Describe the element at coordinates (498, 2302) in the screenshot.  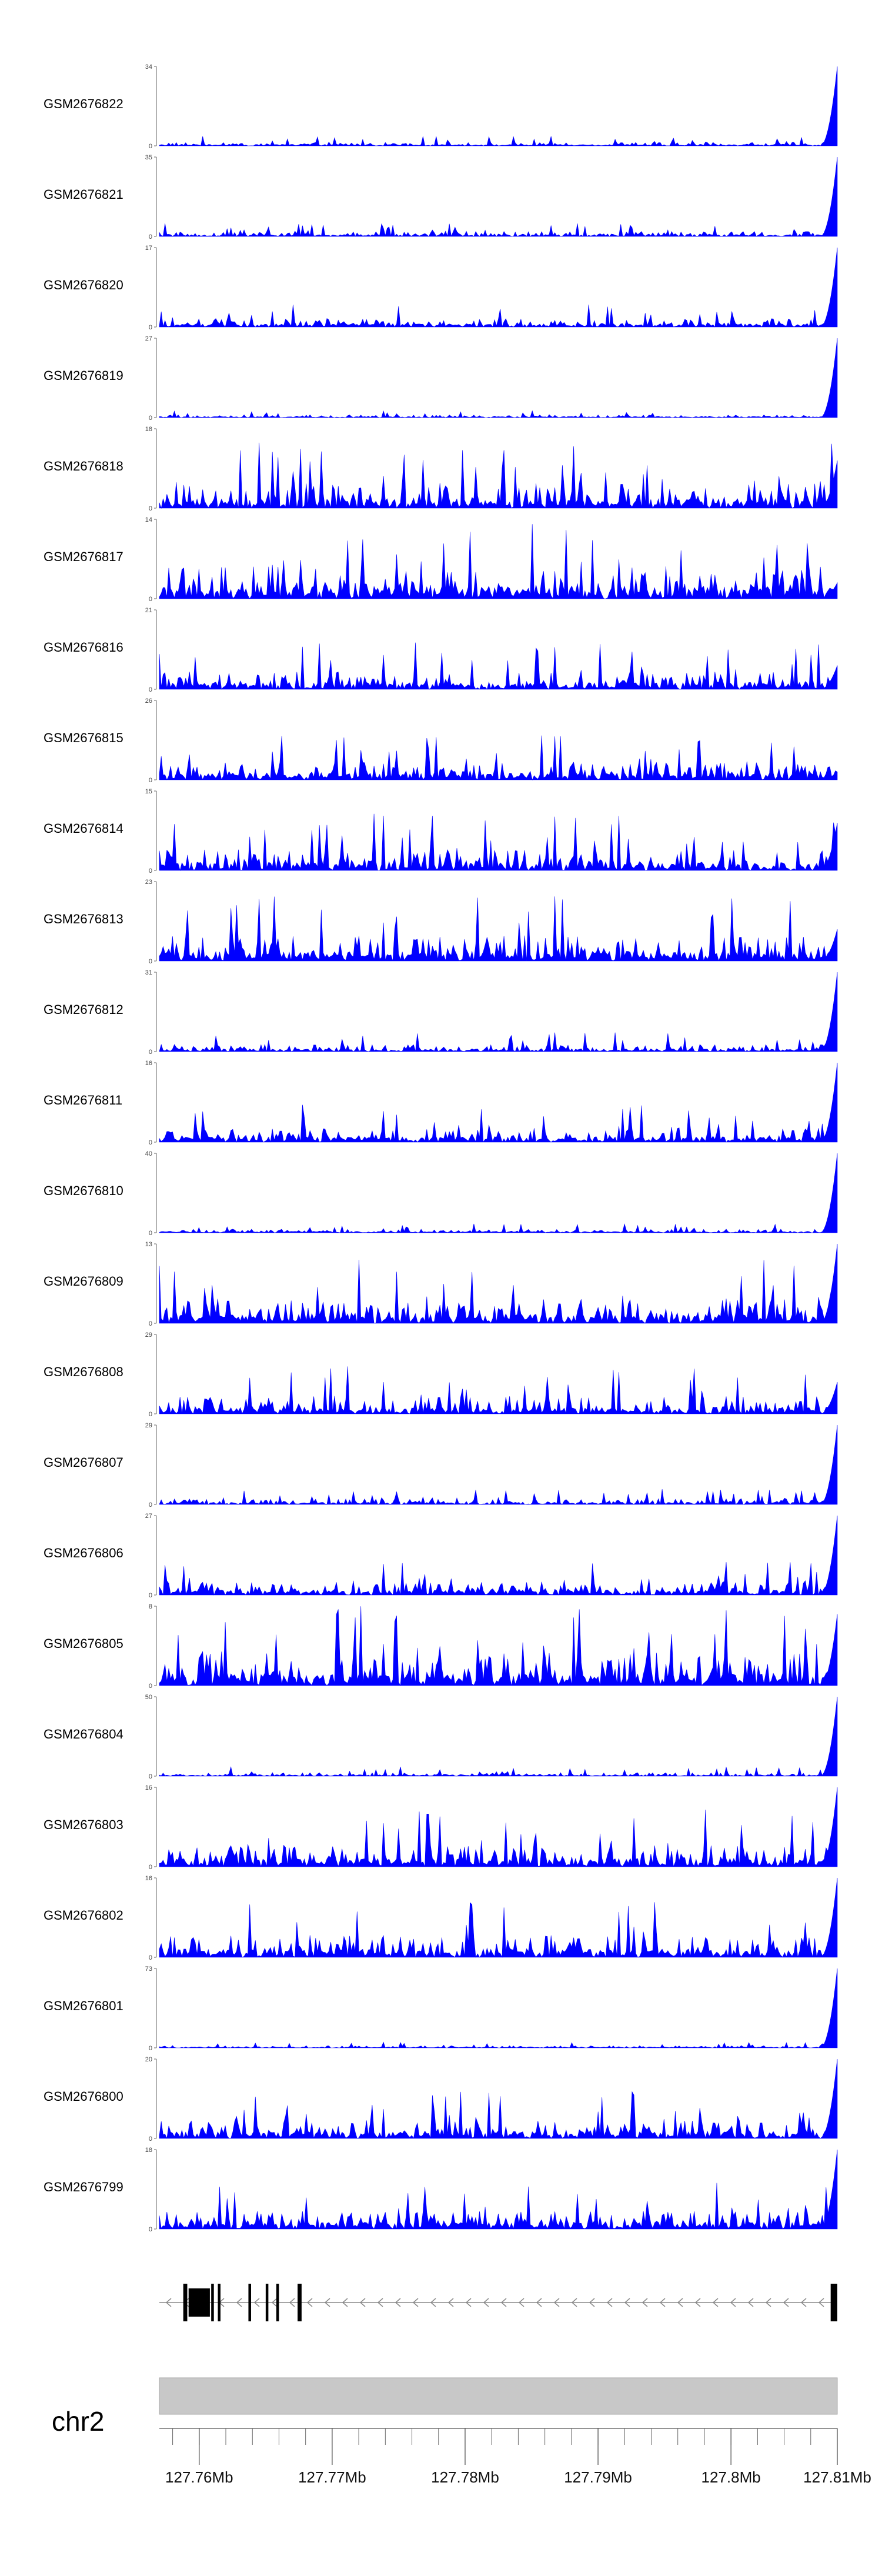
I see `gene-model-track` at that location.